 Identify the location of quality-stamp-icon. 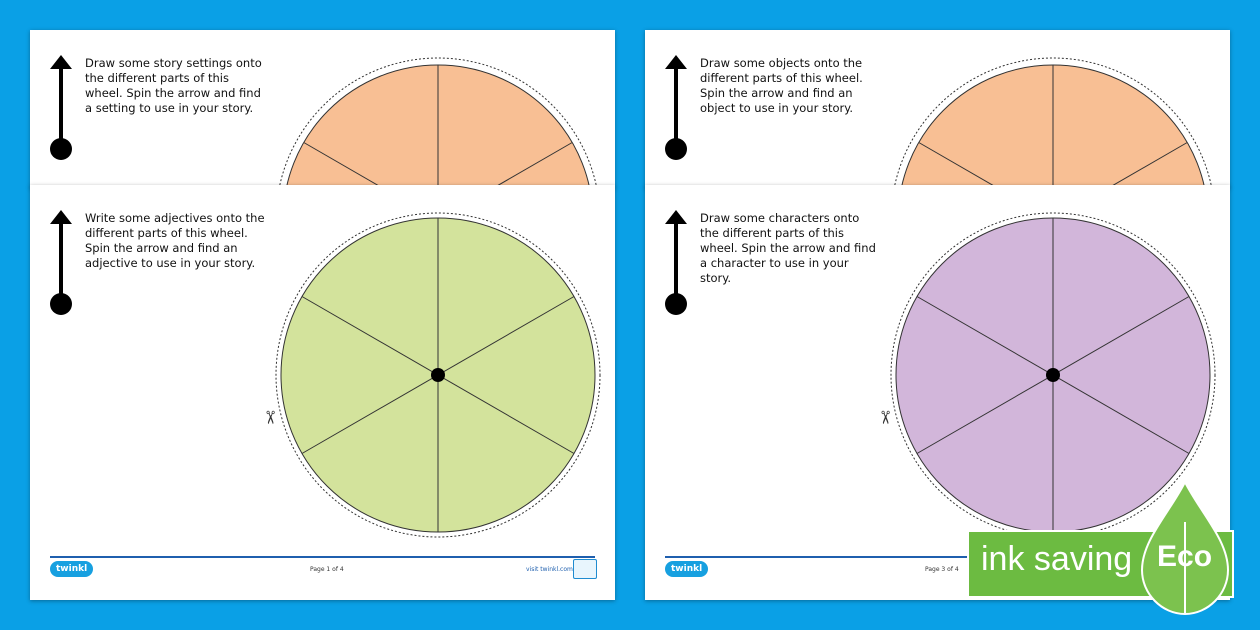
(585, 569).